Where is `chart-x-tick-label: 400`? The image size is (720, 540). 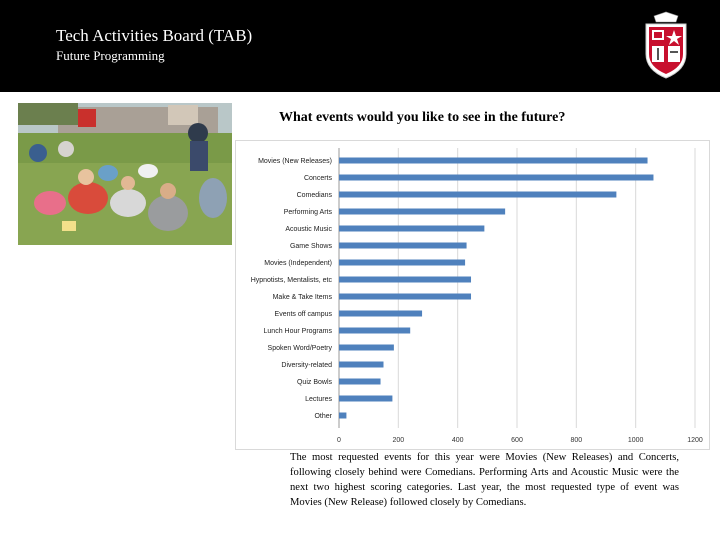 chart-x-tick-label: 400 is located at coordinates (458, 440).